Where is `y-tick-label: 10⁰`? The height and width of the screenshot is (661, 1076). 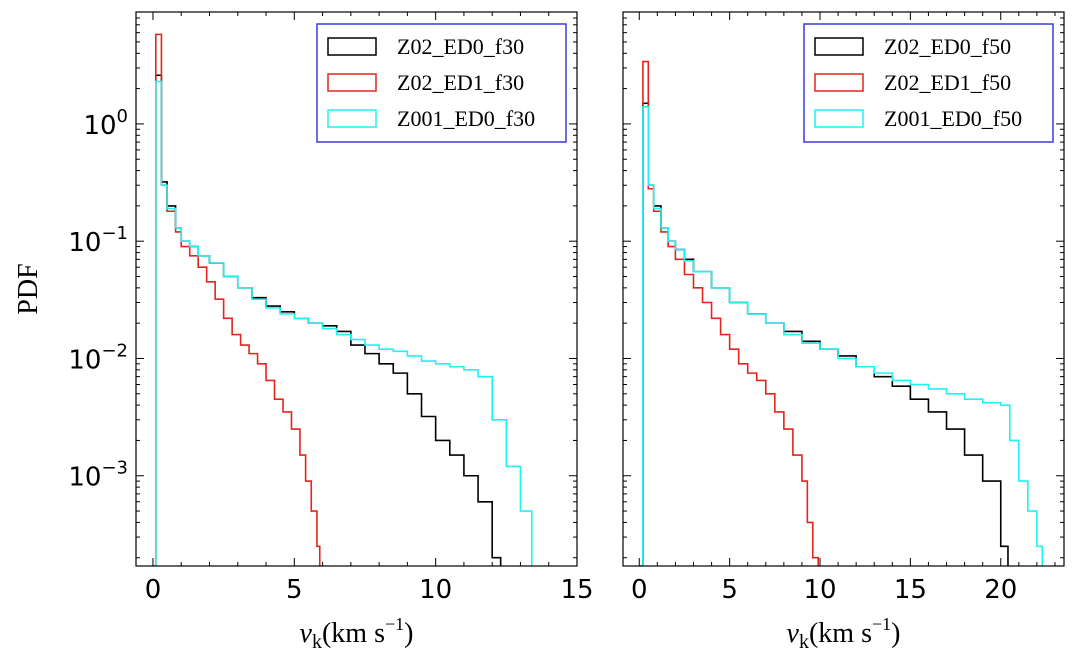
y-tick-label: 10⁰ is located at coordinates (105, 123).